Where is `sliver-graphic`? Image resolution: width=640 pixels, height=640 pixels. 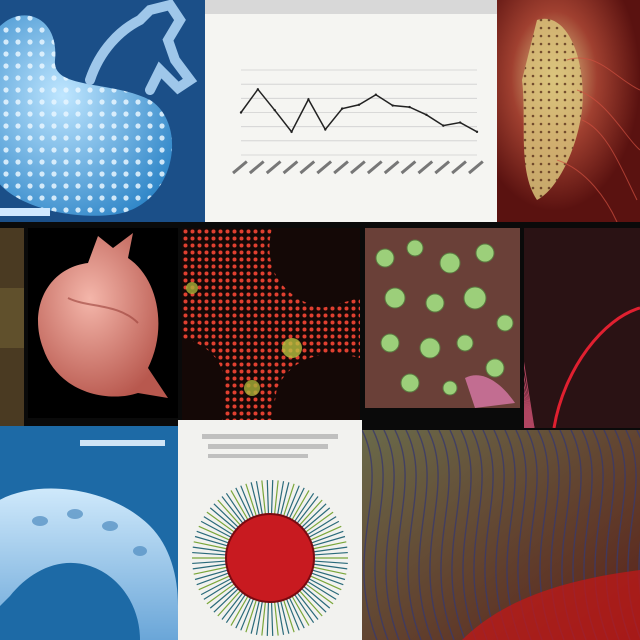 sliver-graphic is located at coordinates (12, 327).